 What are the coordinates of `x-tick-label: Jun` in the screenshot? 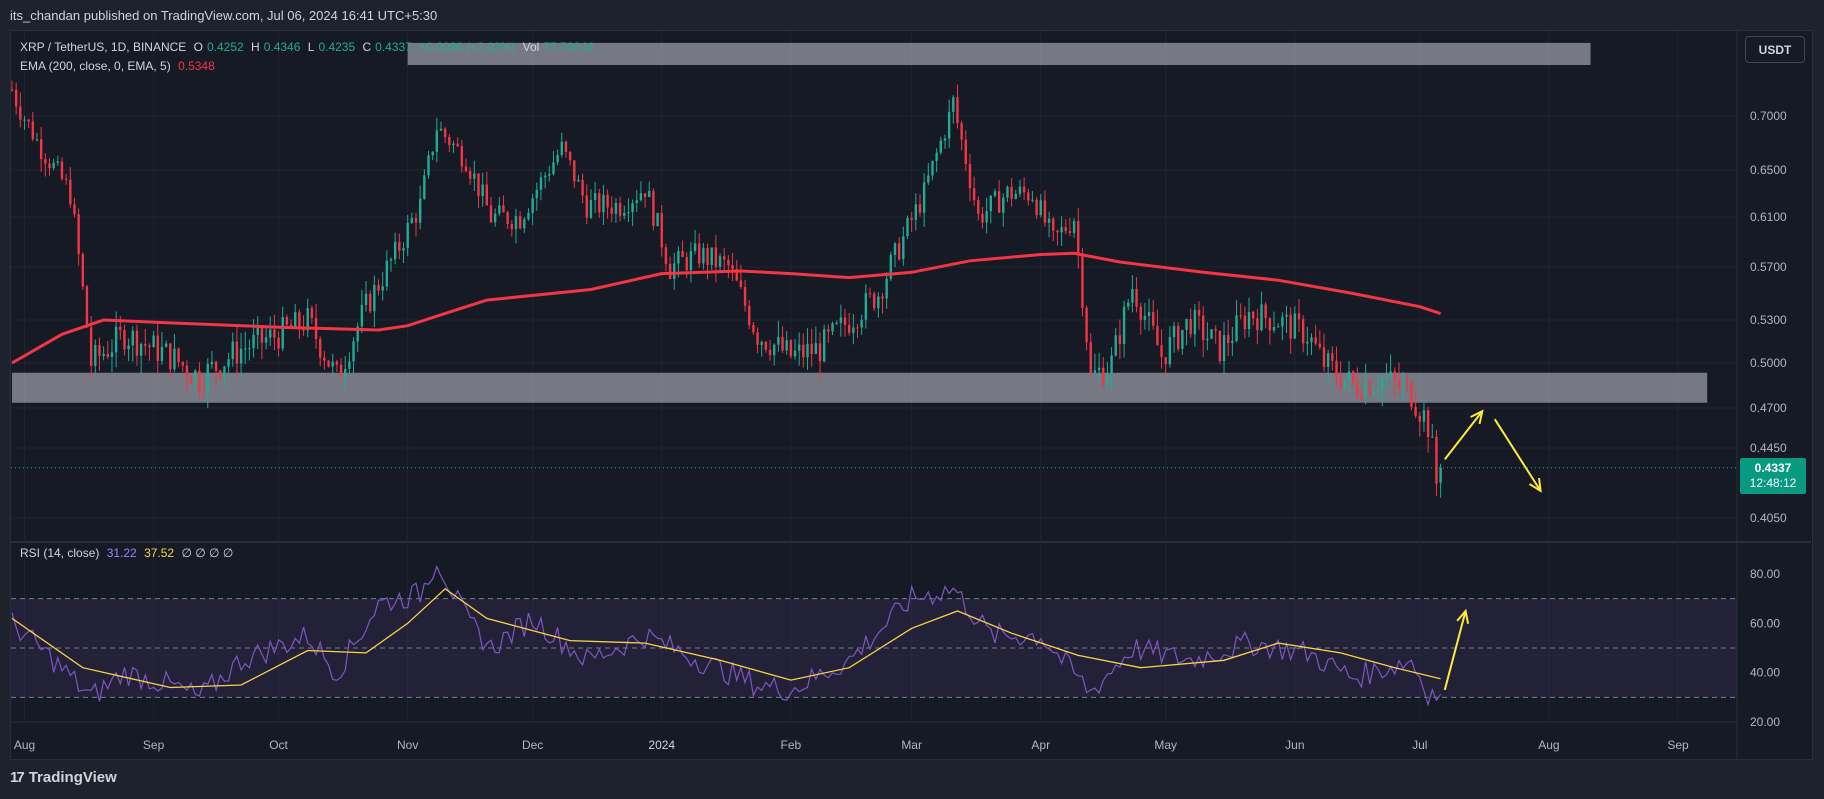 It's located at (1294, 745).